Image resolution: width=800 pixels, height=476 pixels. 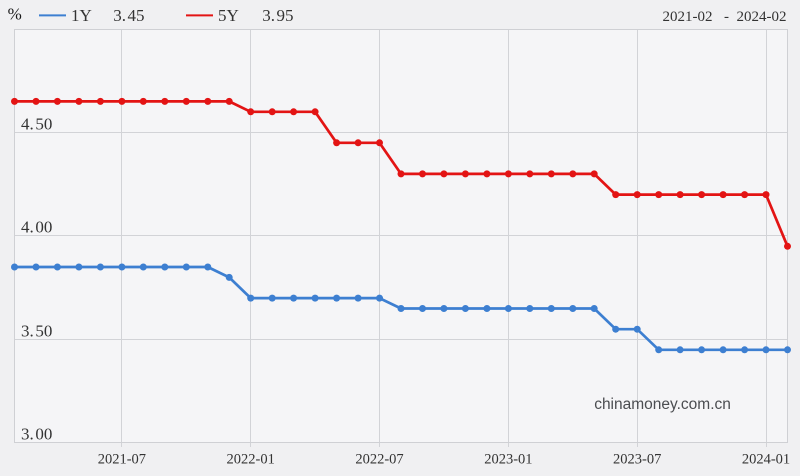 What do you see at coordinates (81, 15) in the screenshot?
I see `svg-text: 1Y` at bounding box center [81, 15].